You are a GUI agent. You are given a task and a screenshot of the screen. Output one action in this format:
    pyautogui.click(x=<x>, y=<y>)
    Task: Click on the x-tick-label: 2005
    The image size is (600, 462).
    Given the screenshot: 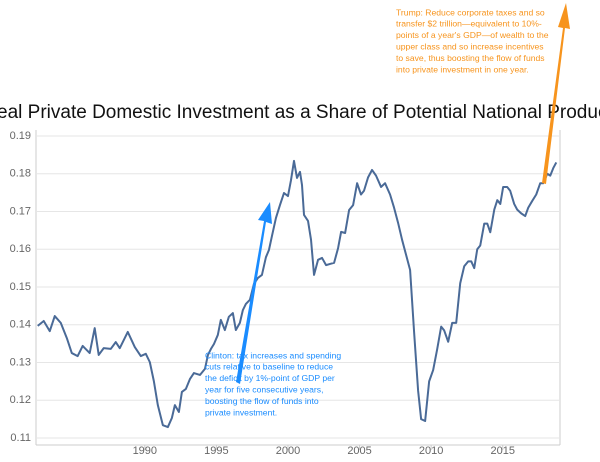 What is the action you would take?
    pyautogui.click(x=359, y=451)
    